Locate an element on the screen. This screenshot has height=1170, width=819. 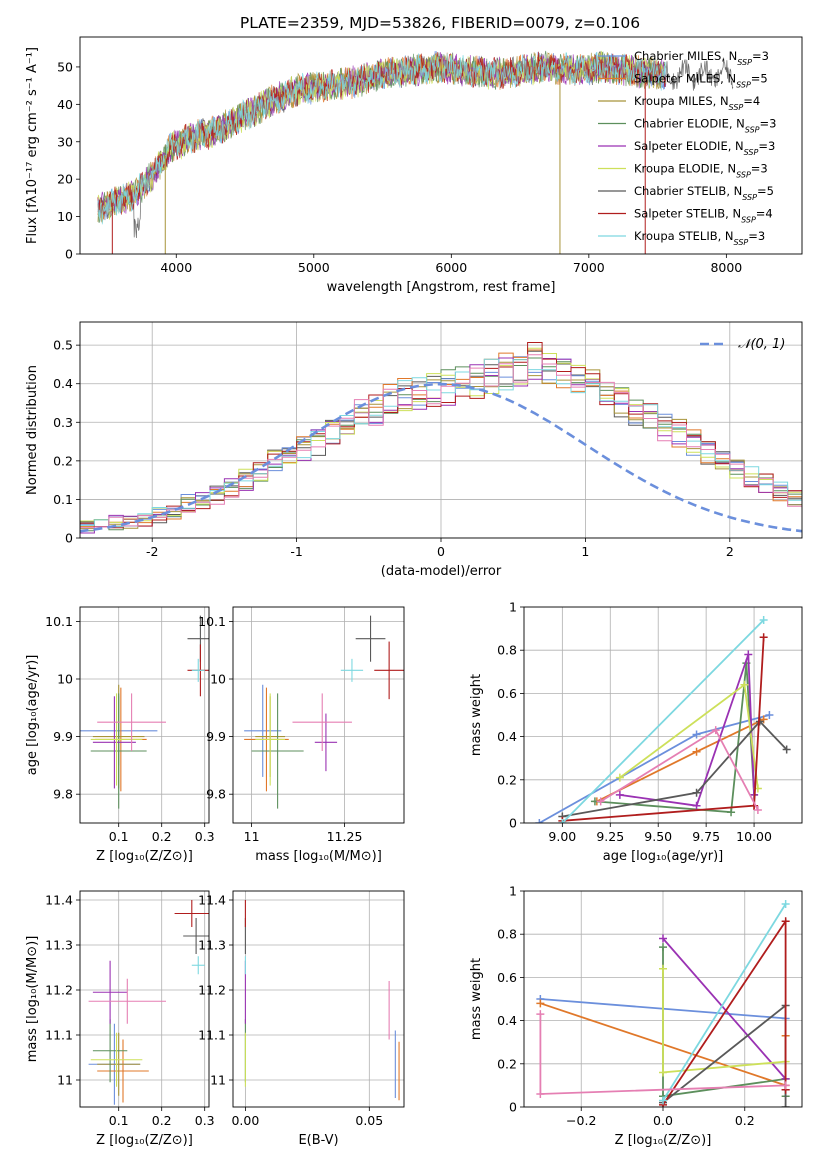
x-tick-label: 5000 is located at coordinates (314, 267).